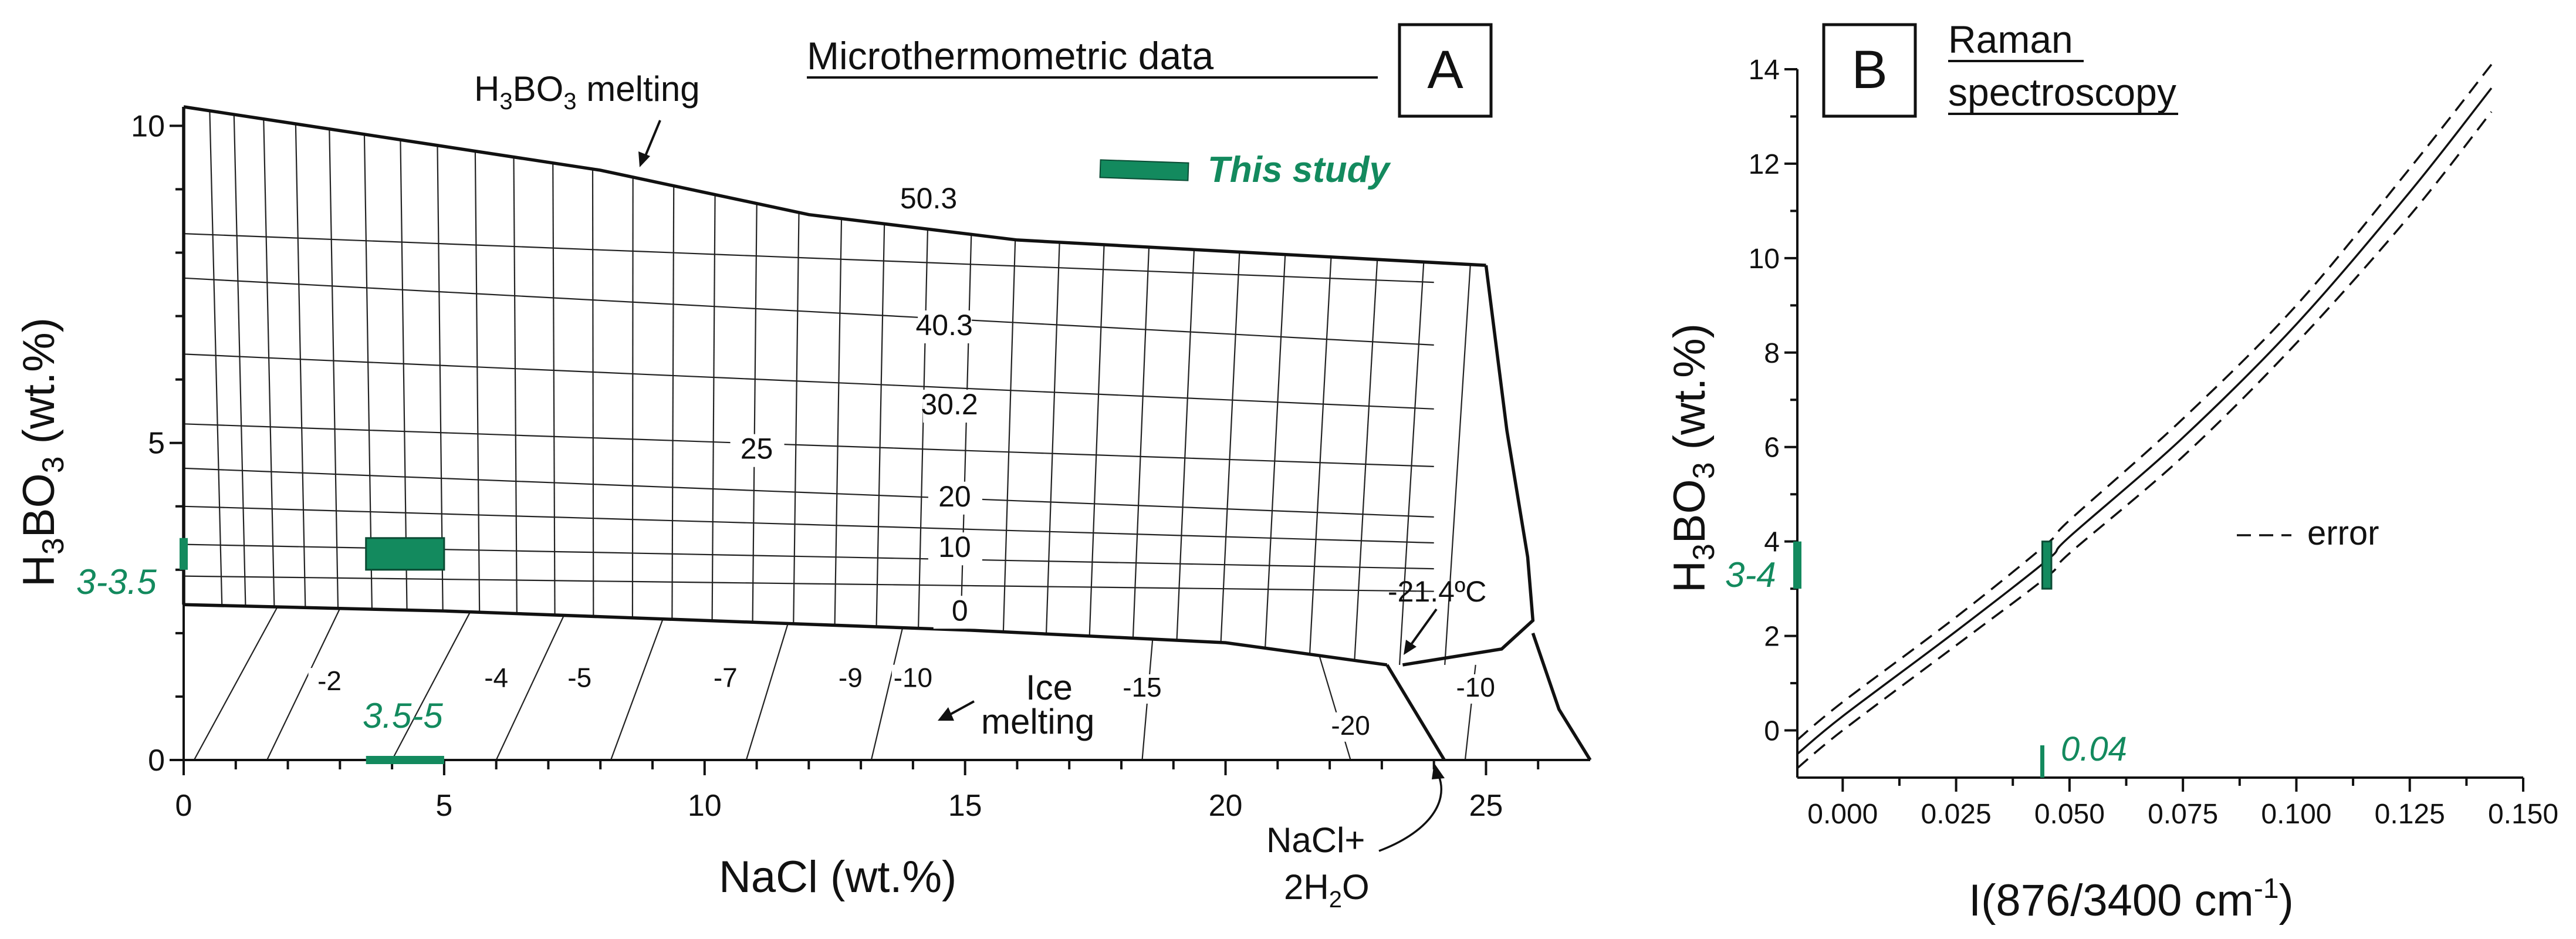 This screenshot has width=2576, height=939. I want to click on b-value-x-label: 0.04, so click(2094, 749).